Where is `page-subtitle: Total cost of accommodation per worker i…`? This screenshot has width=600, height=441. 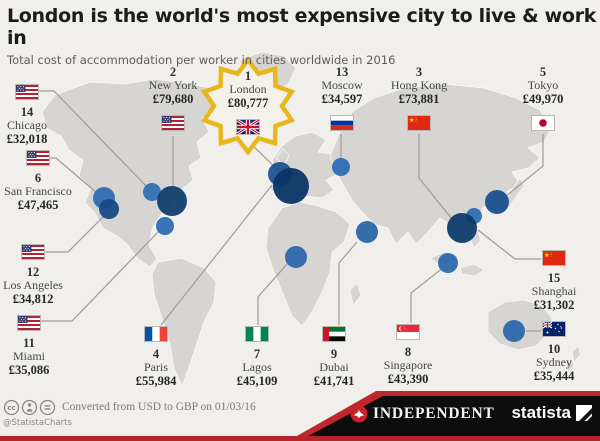 page-subtitle: Total cost of accommodation per worker i… is located at coordinates (201, 60).